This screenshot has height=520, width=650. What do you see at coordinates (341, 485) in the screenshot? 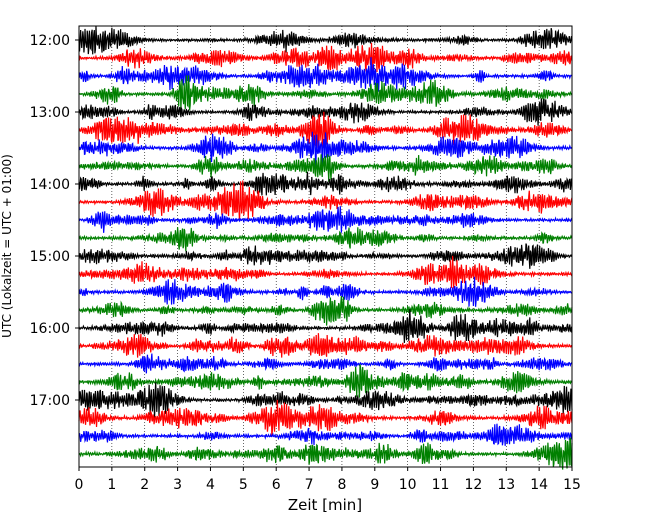
I see `x-tick-label-8: 8` at bounding box center [341, 485].